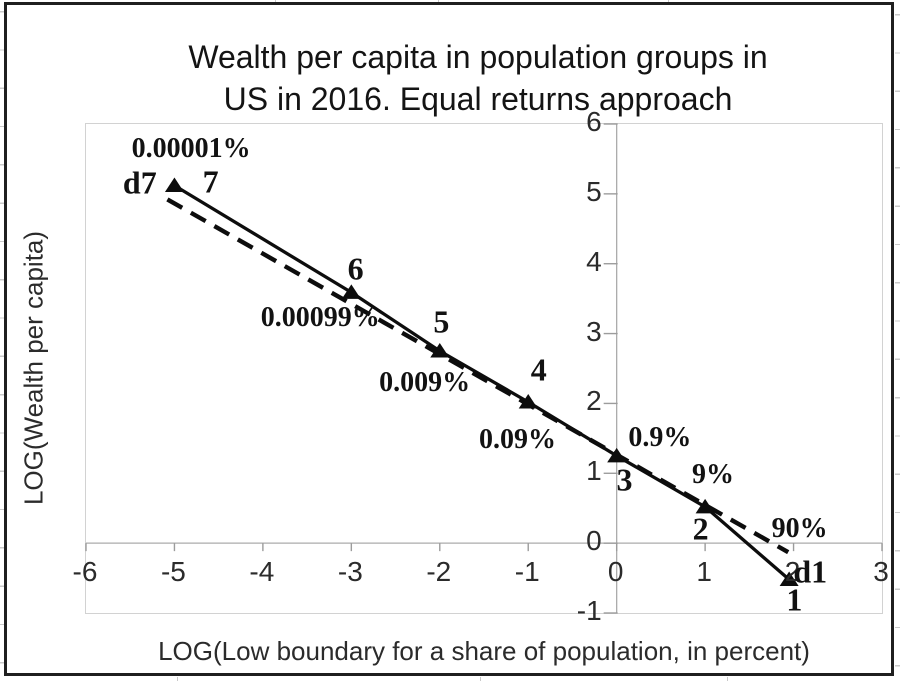 The height and width of the screenshot is (681, 900). What do you see at coordinates (624, 479) in the screenshot?
I see `data-label: 3` at bounding box center [624, 479].